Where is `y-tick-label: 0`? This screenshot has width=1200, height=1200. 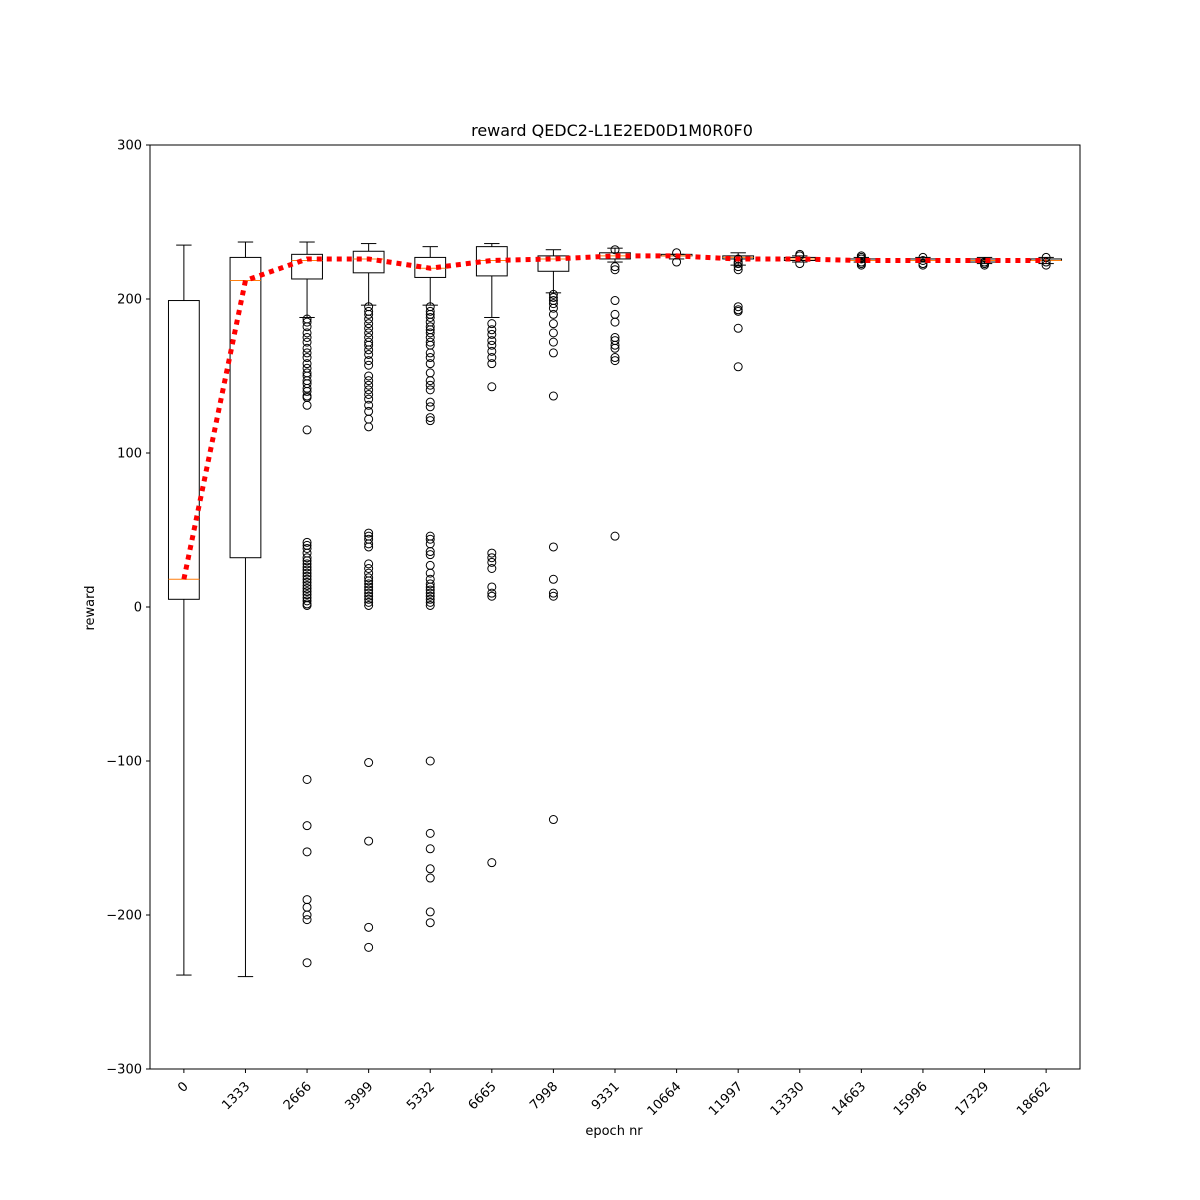 y-tick-label: 0 is located at coordinates (138, 608).